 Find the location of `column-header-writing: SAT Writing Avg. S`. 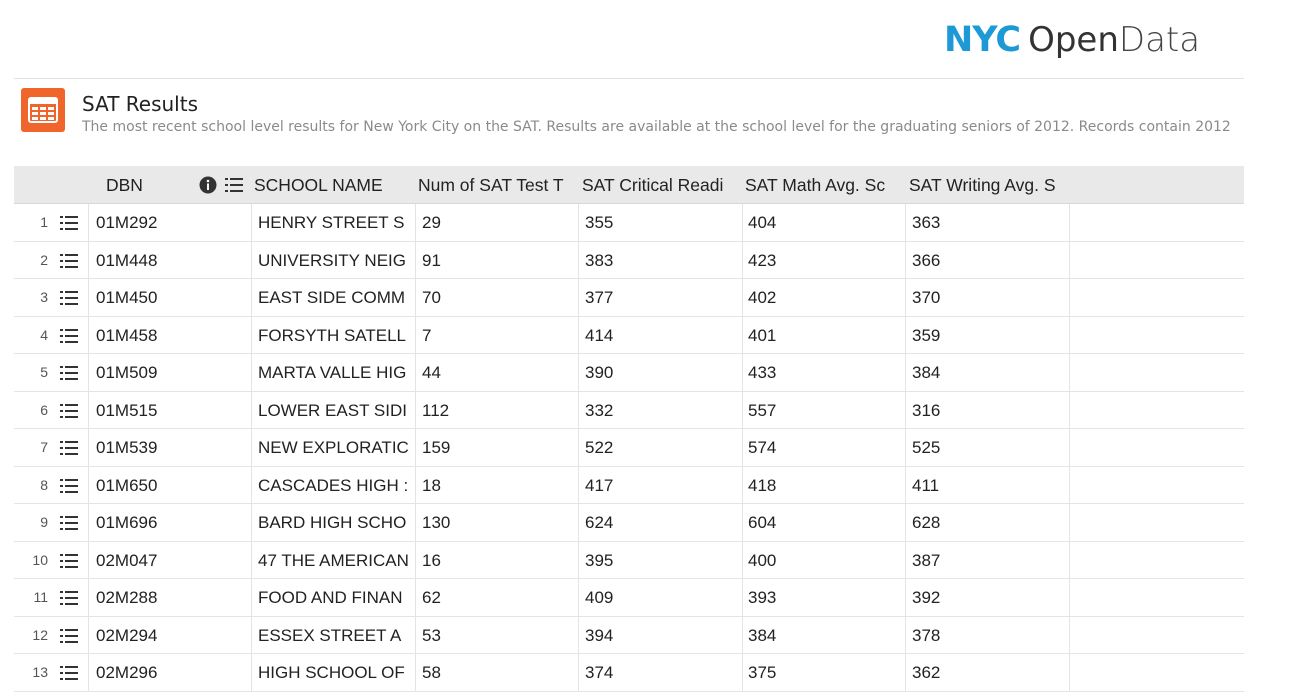

column-header-writing: SAT Writing Avg. S is located at coordinates (982, 185).